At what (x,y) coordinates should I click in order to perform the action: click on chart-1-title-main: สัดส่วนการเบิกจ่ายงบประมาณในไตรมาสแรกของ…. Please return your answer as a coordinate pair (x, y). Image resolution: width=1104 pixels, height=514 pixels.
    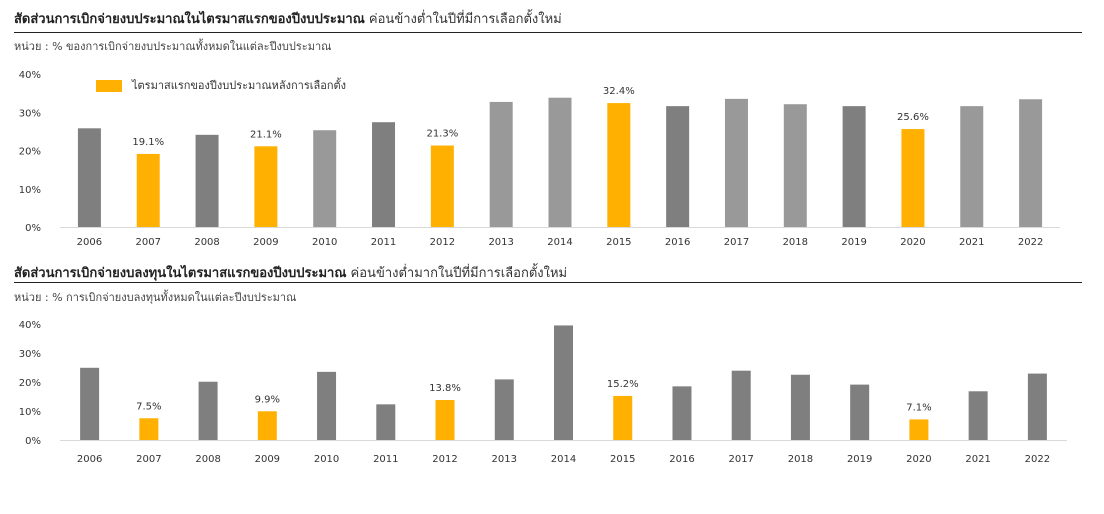
    Looking at the image, I should click on (189, 19).